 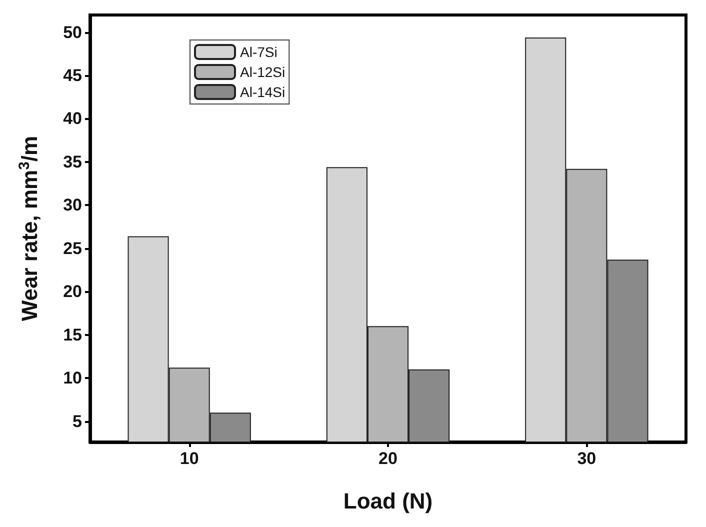 I want to click on x-tick-label: 20, so click(x=388, y=458).